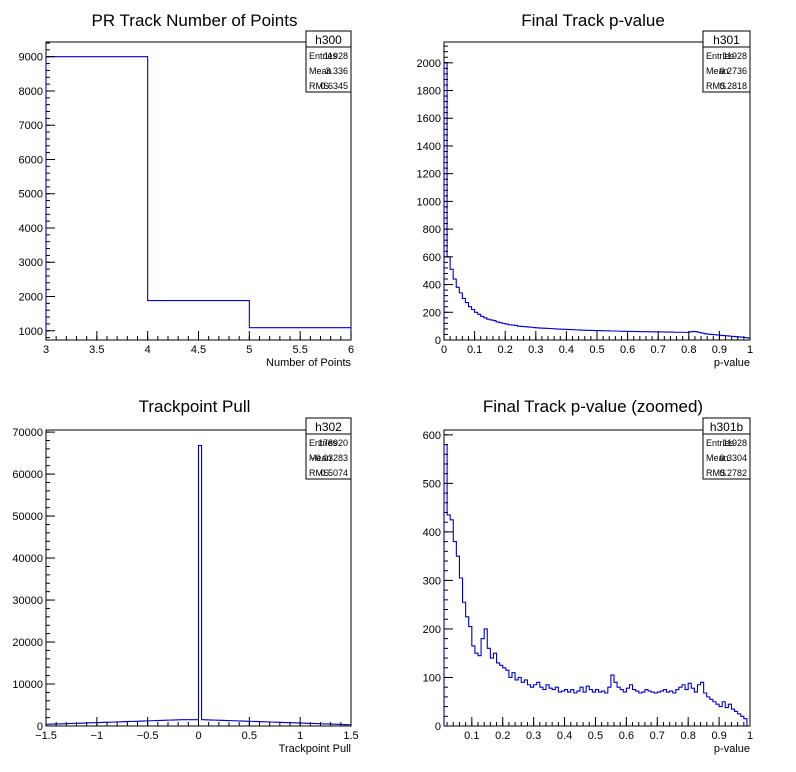 The height and width of the screenshot is (772, 796). I want to click on x-tick-label: 3.5, so click(96, 350).